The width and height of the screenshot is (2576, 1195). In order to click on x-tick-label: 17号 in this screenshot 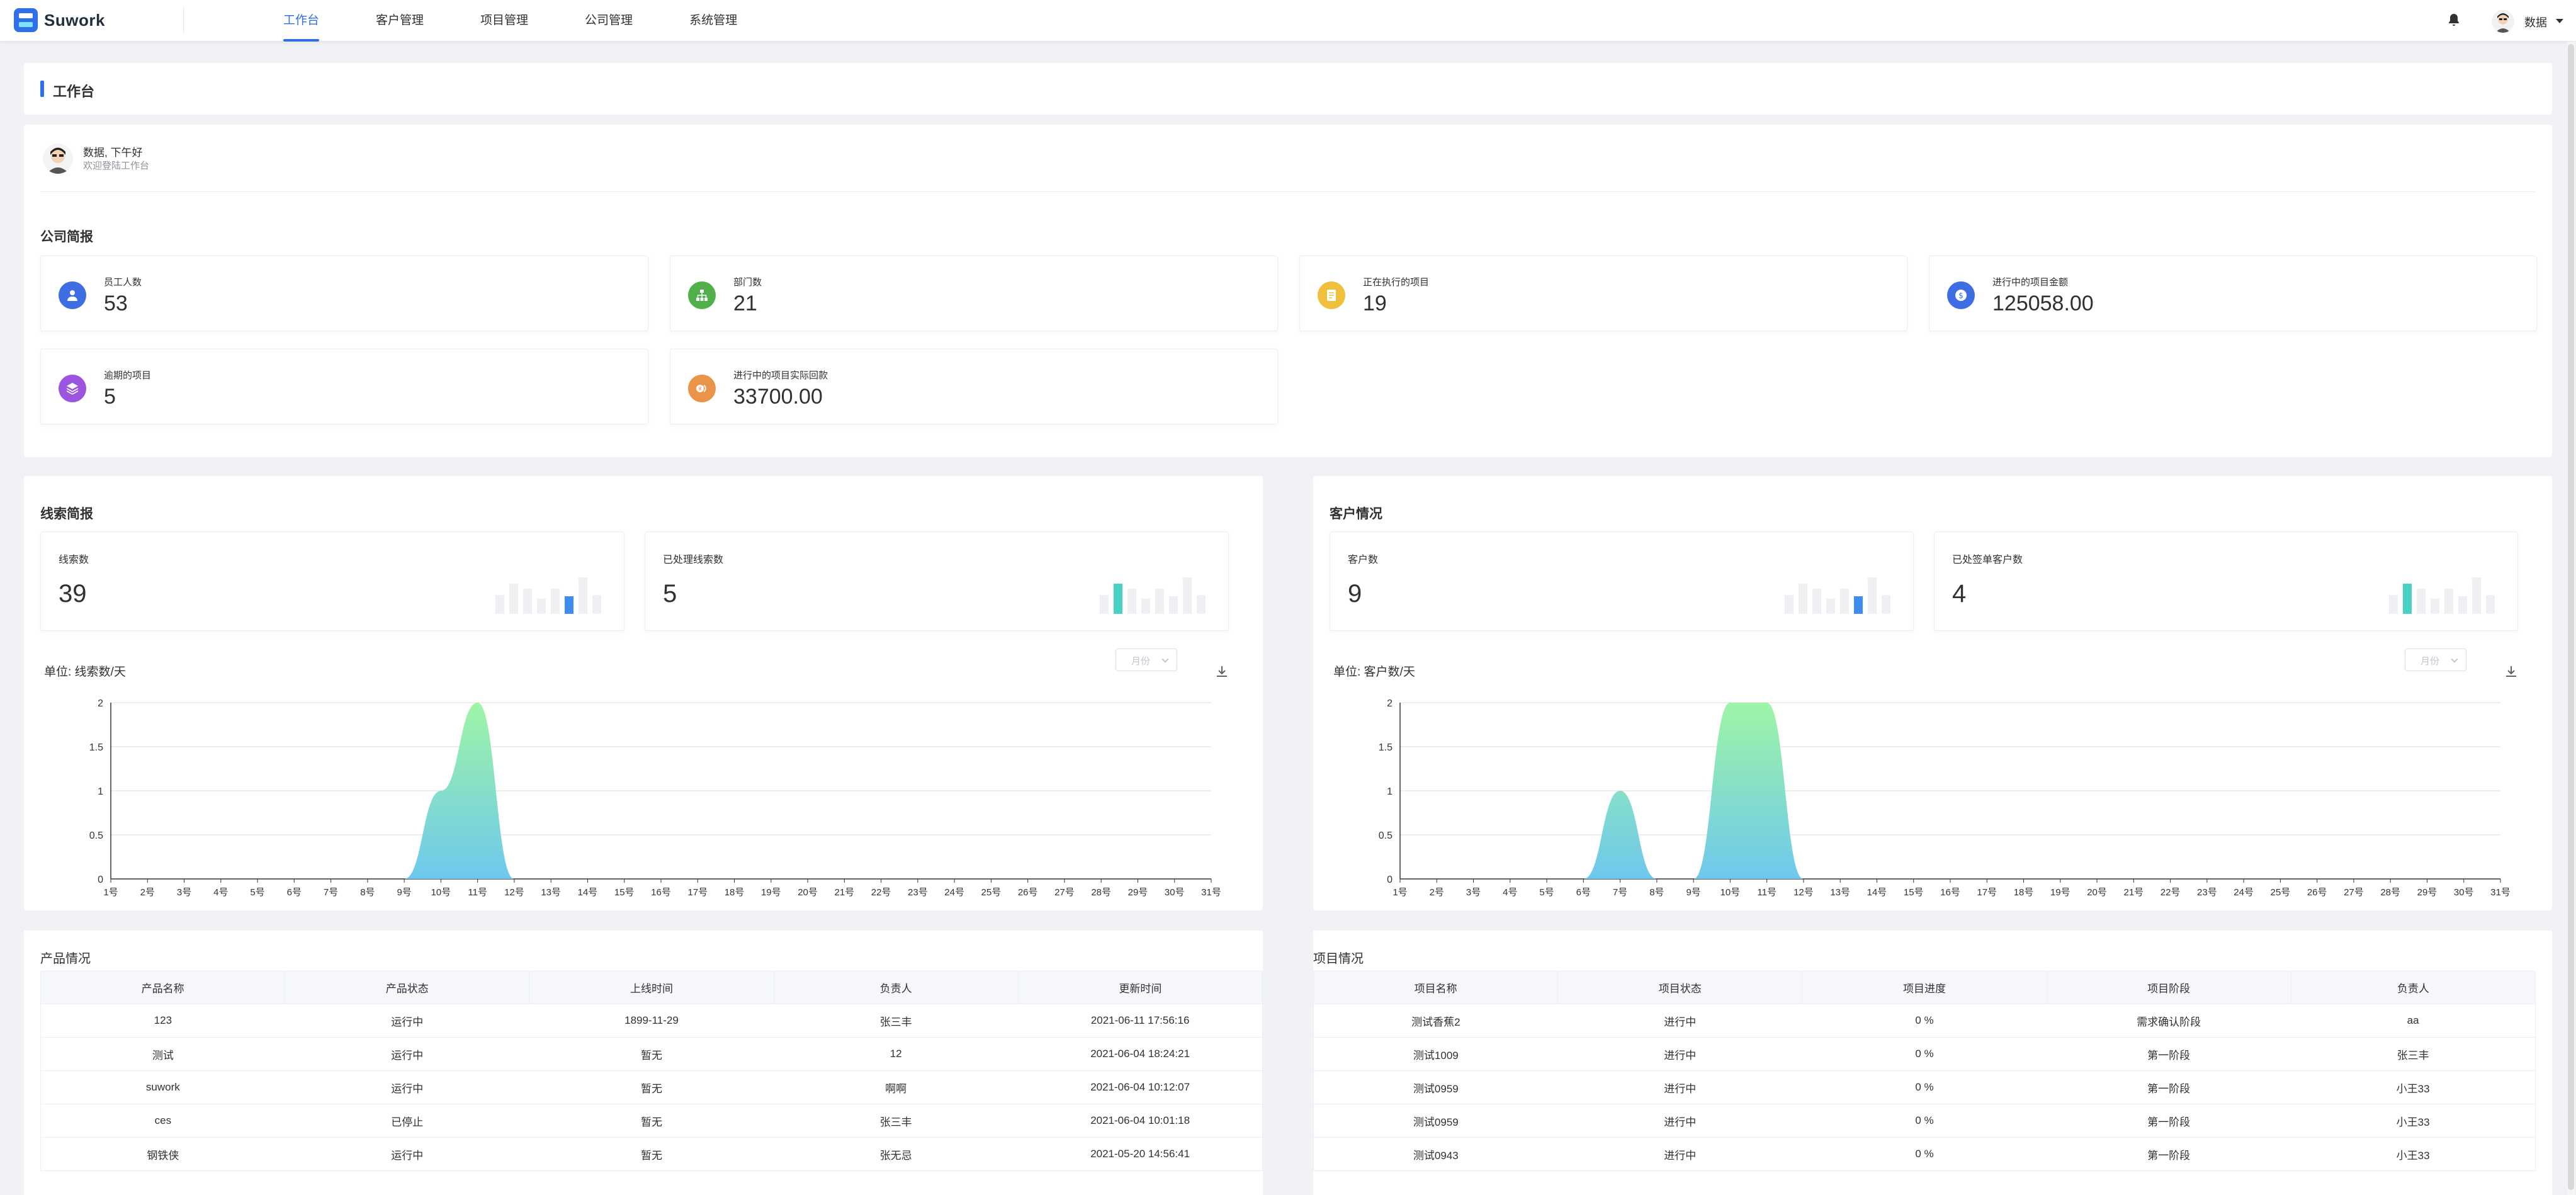, I will do `click(697, 892)`.